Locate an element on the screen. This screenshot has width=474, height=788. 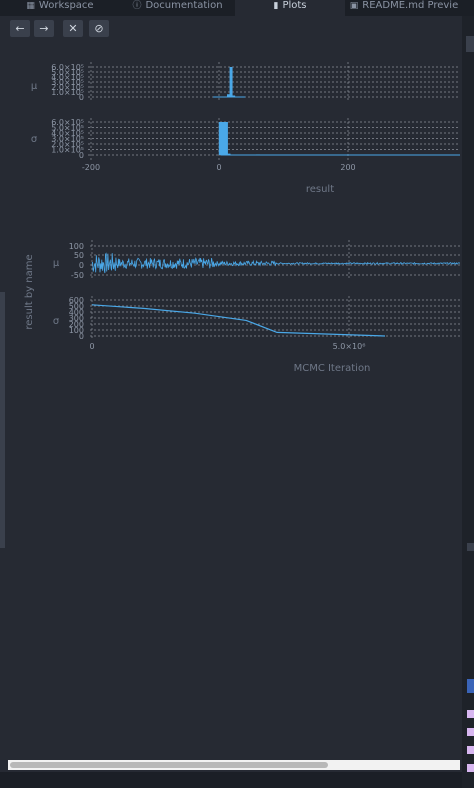
horizontal-scrollbar is located at coordinates (234, 765).